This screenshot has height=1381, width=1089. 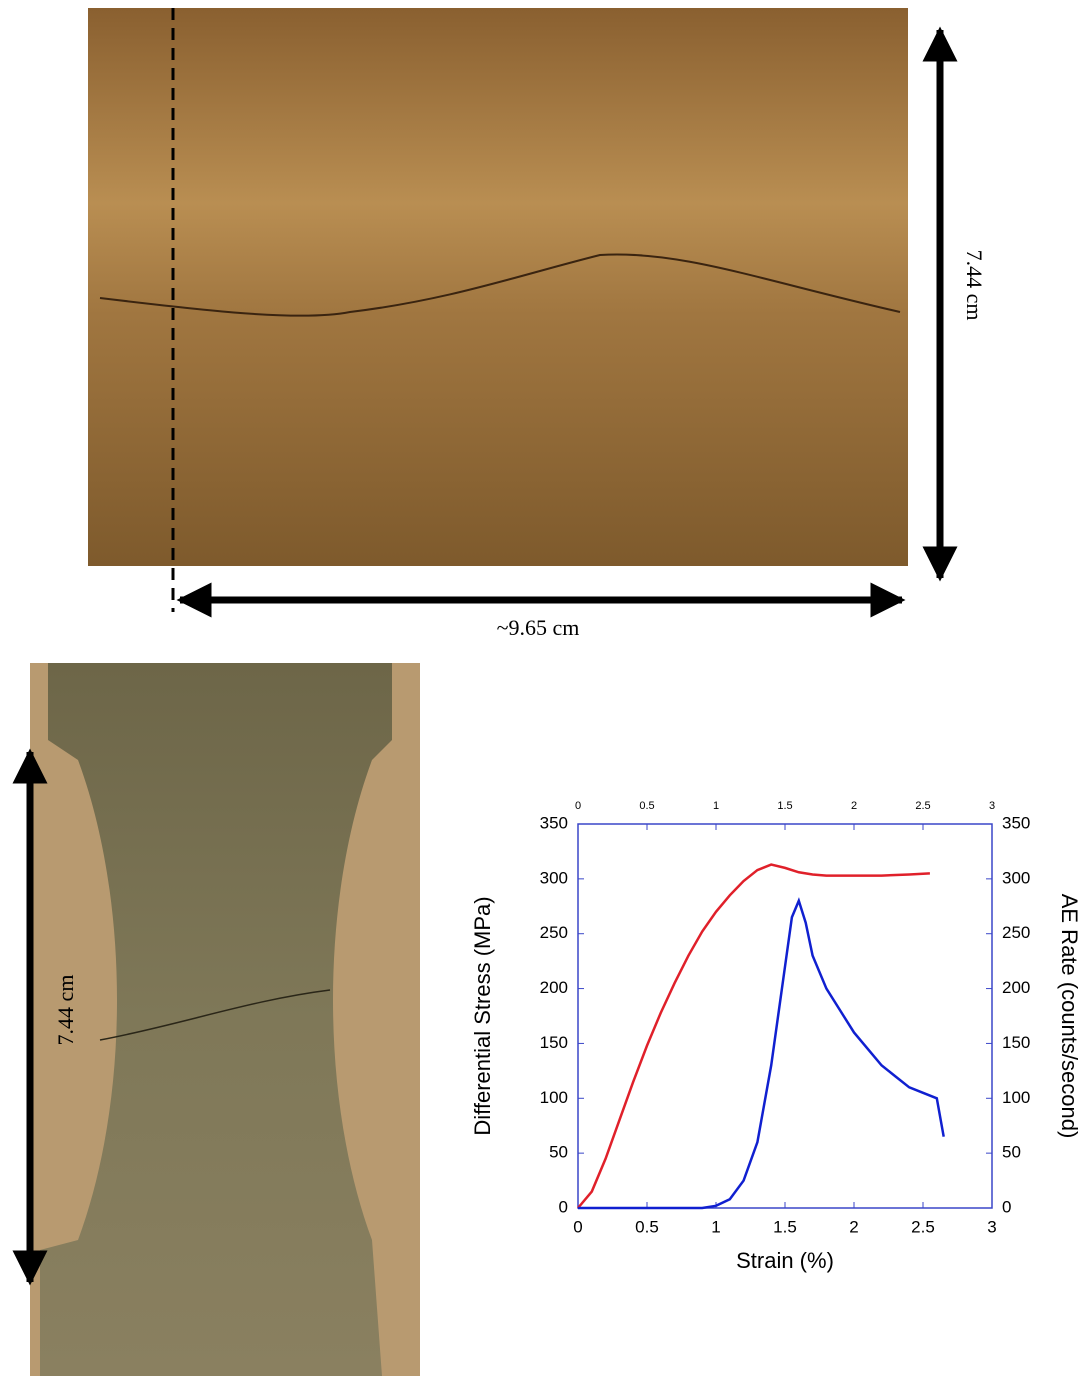 I want to click on plot-frame, so click(x=785, y=1016).